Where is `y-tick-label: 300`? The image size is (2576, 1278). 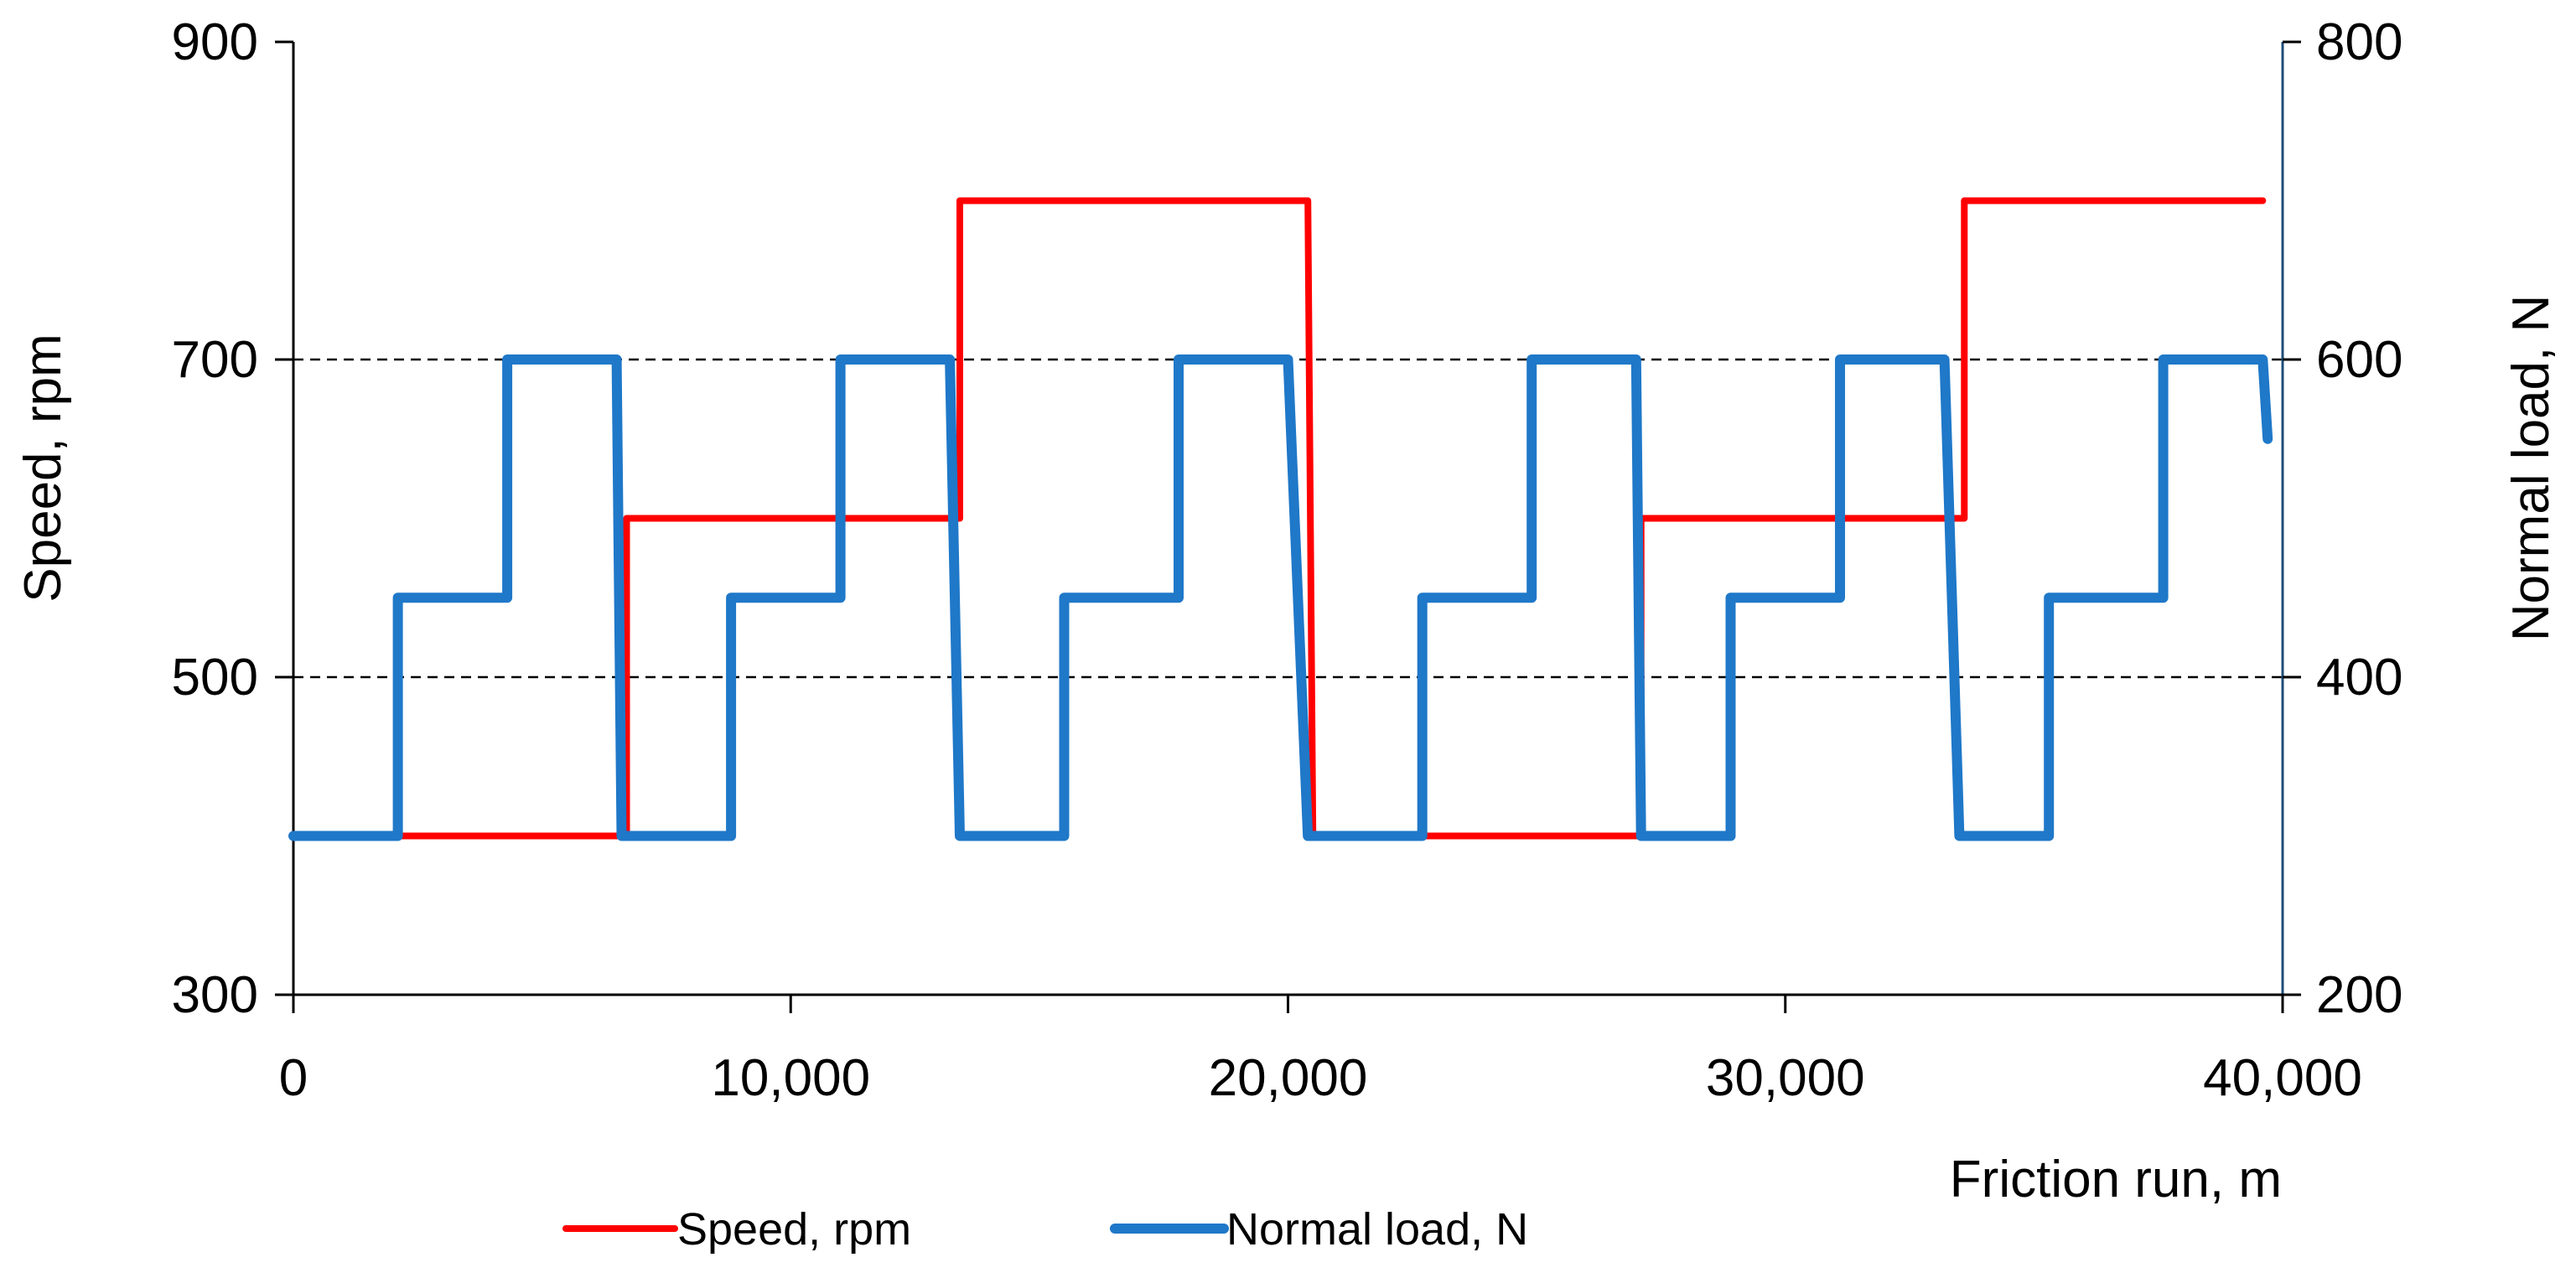 y-tick-label: 300 is located at coordinates (215, 995).